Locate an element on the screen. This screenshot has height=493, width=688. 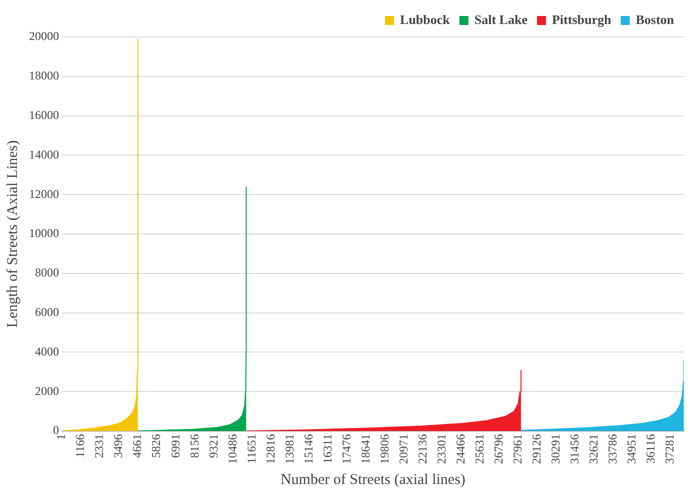
y-tick-label: 6000 is located at coordinates (47, 311).